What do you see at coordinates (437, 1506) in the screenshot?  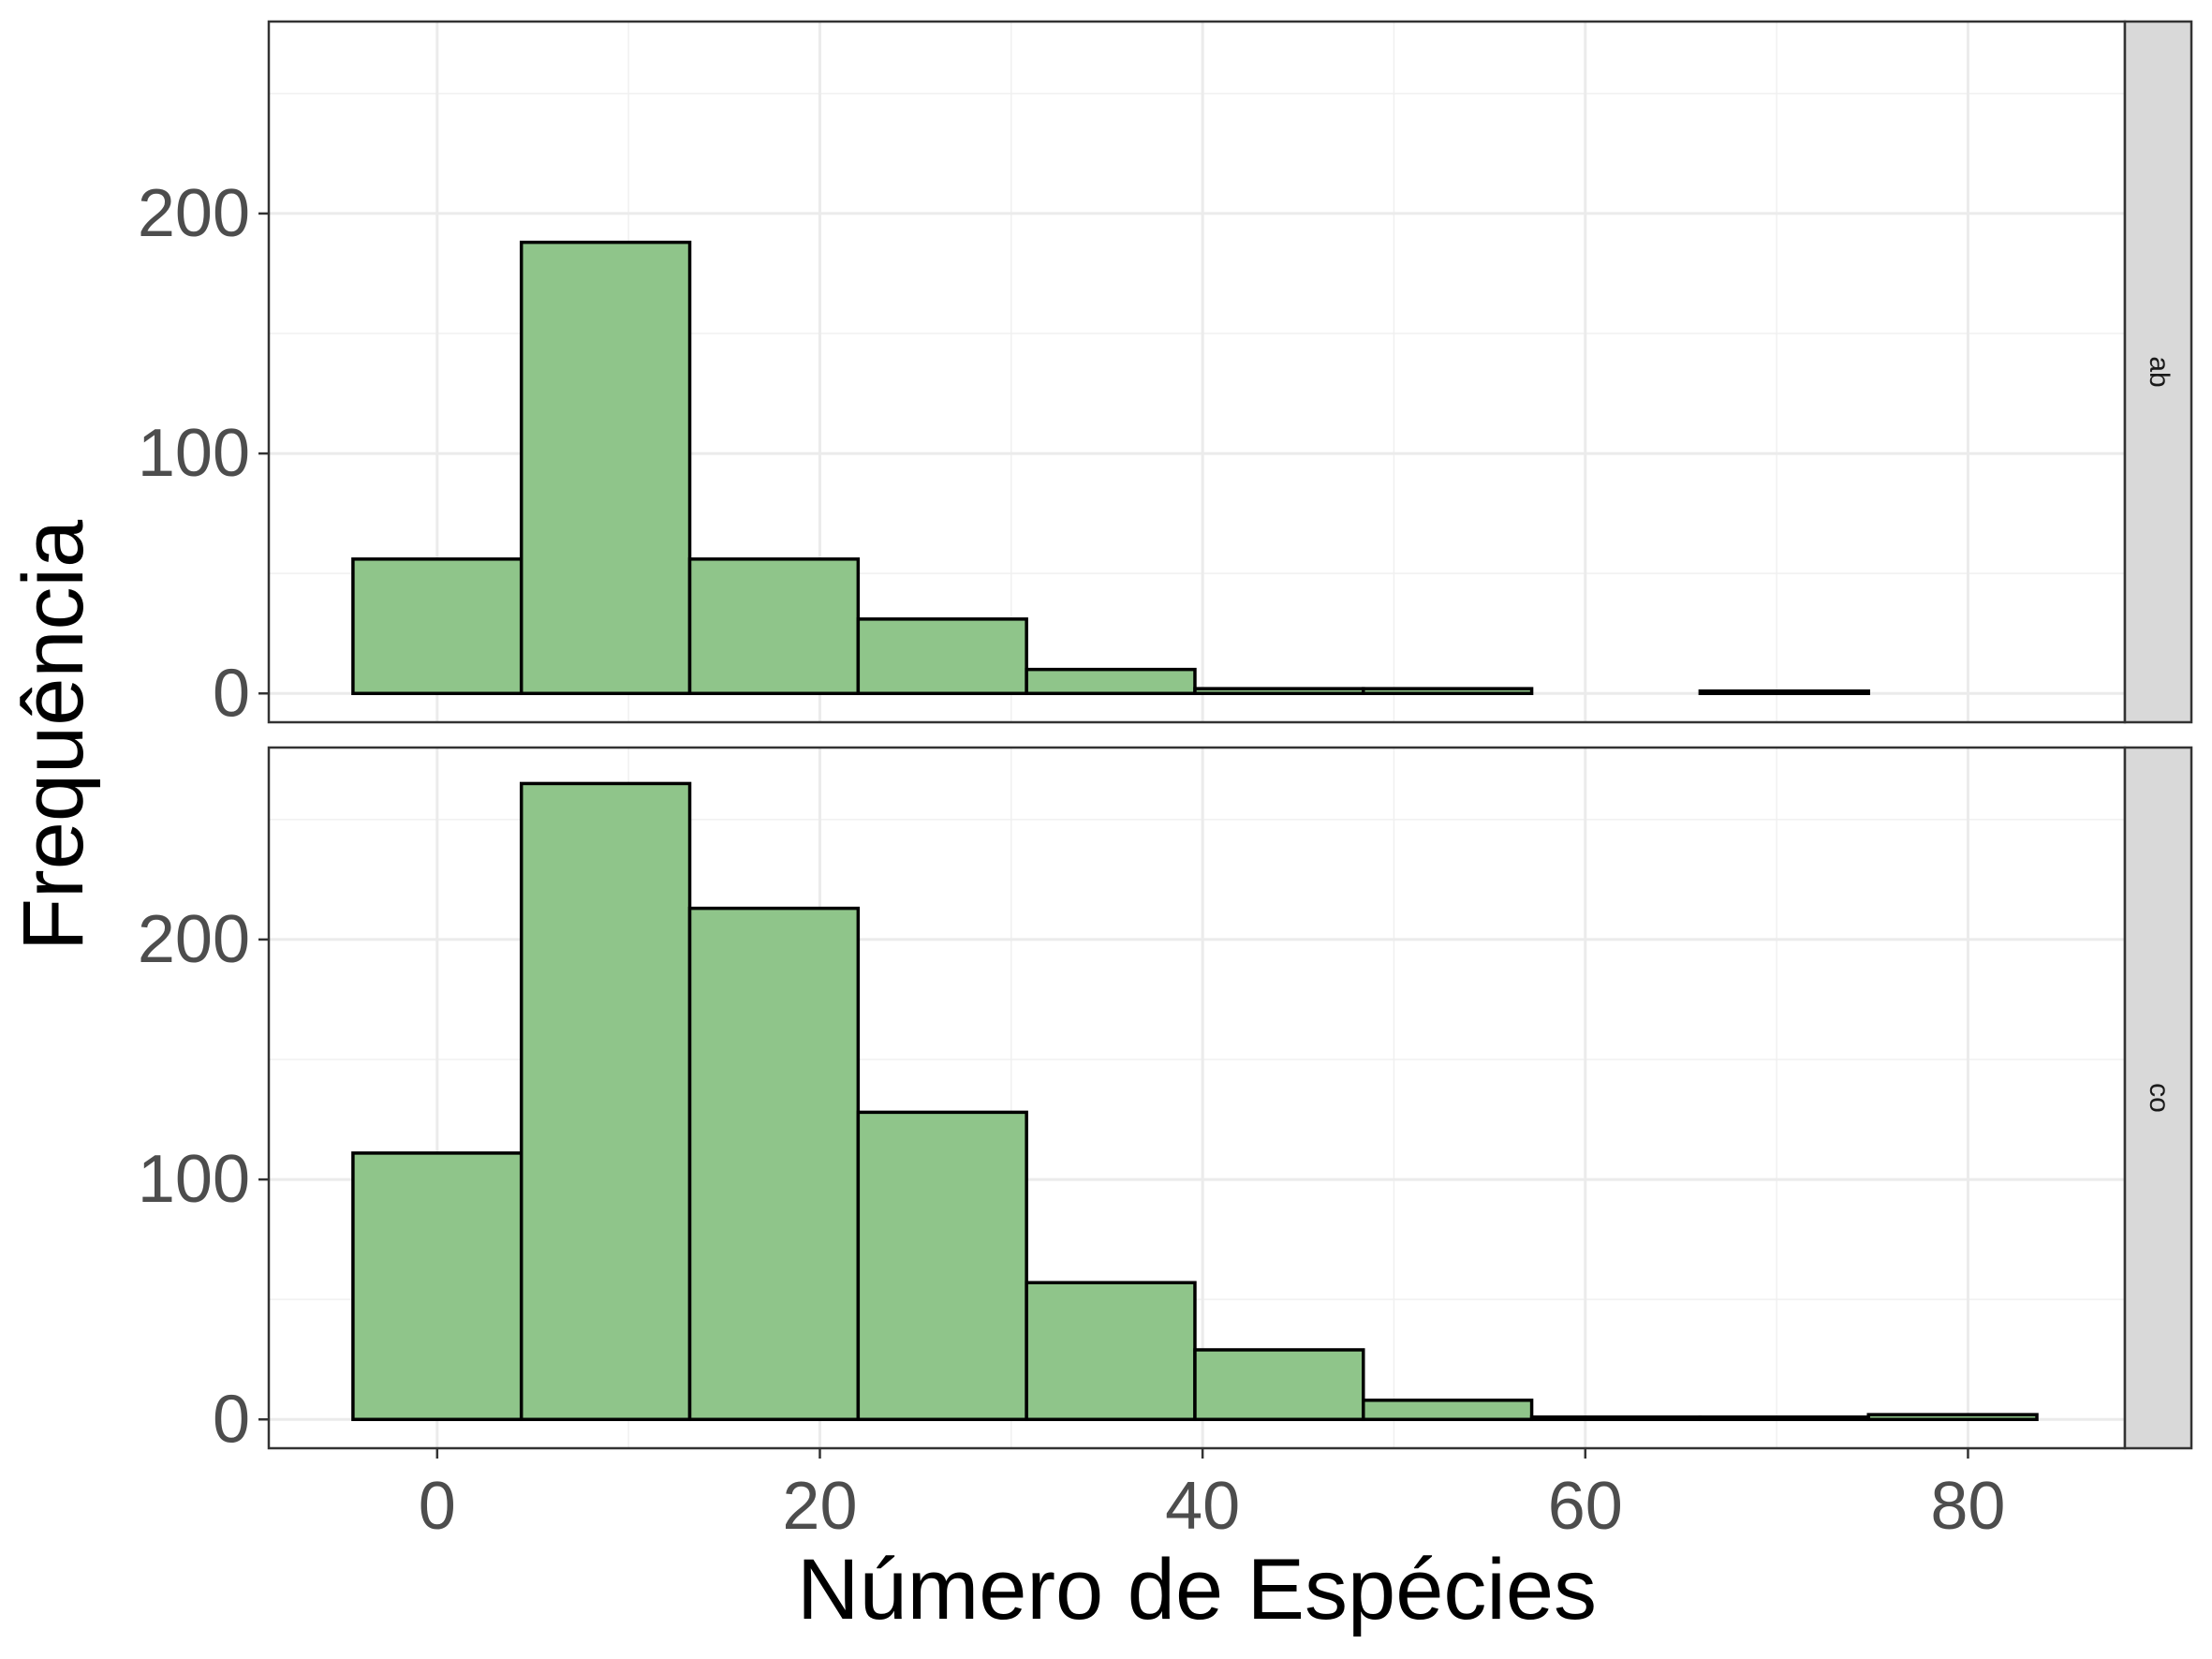 I see `x-tick-label: 0` at bounding box center [437, 1506].